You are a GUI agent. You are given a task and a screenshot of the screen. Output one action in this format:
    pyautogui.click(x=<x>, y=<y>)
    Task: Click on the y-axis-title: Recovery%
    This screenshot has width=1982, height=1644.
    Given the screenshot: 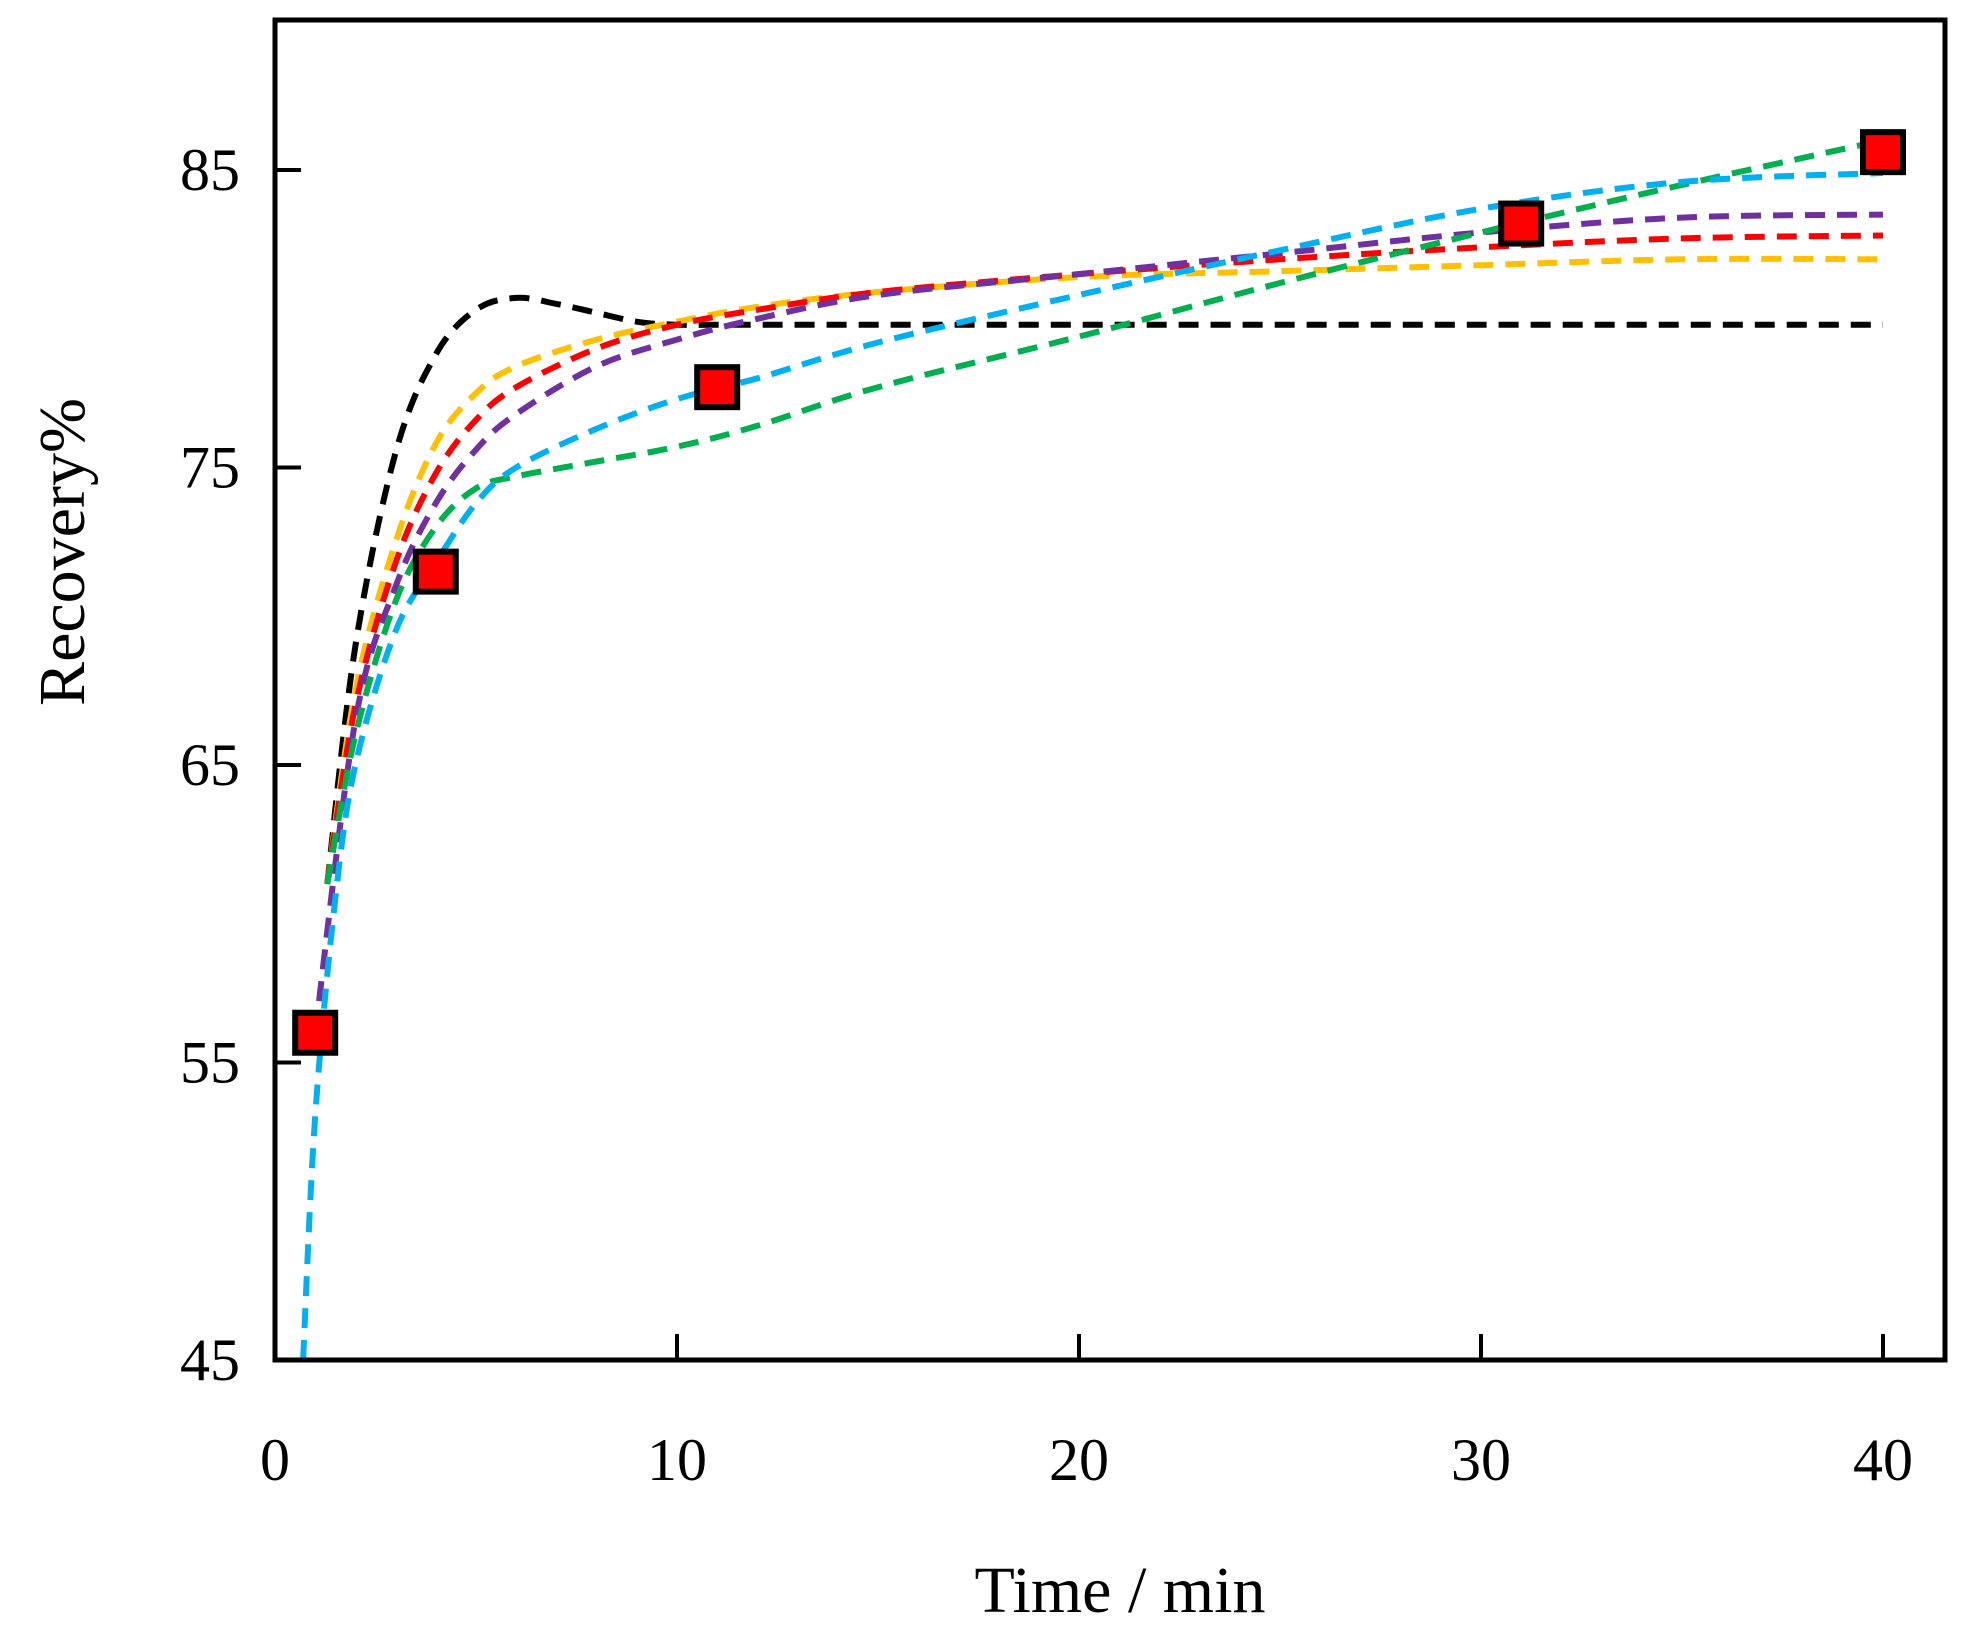 What is the action you would take?
    pyautogui.click(x=62, y=552)
    